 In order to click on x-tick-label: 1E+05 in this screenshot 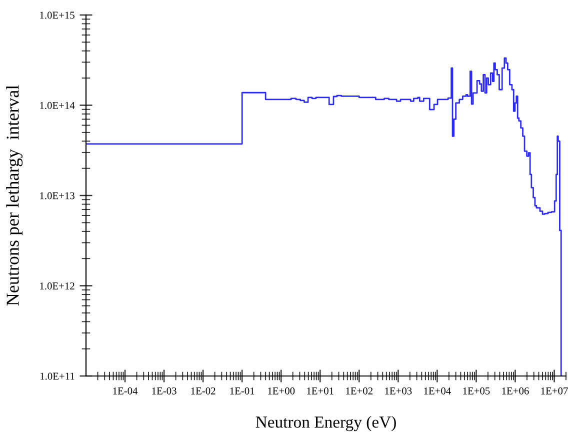, I will do `click(476, 390)`.